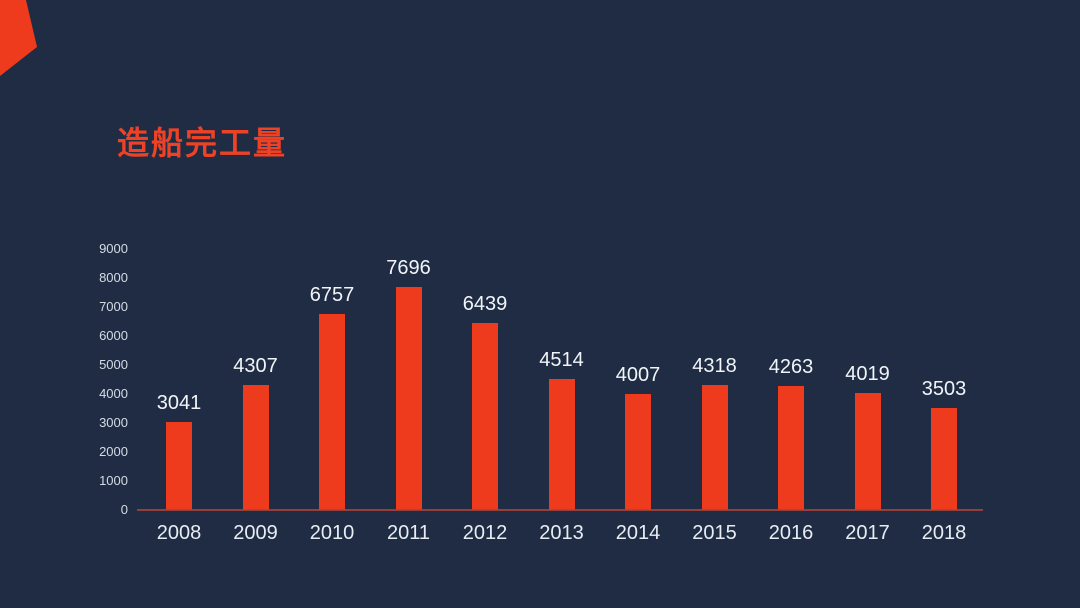 The height and width of the screenshot is (608, 1080). What do you see at coordinates (113, 480) in the screenshot?
I see `y-tick-label: 1000` at bounding box center [113, 480].